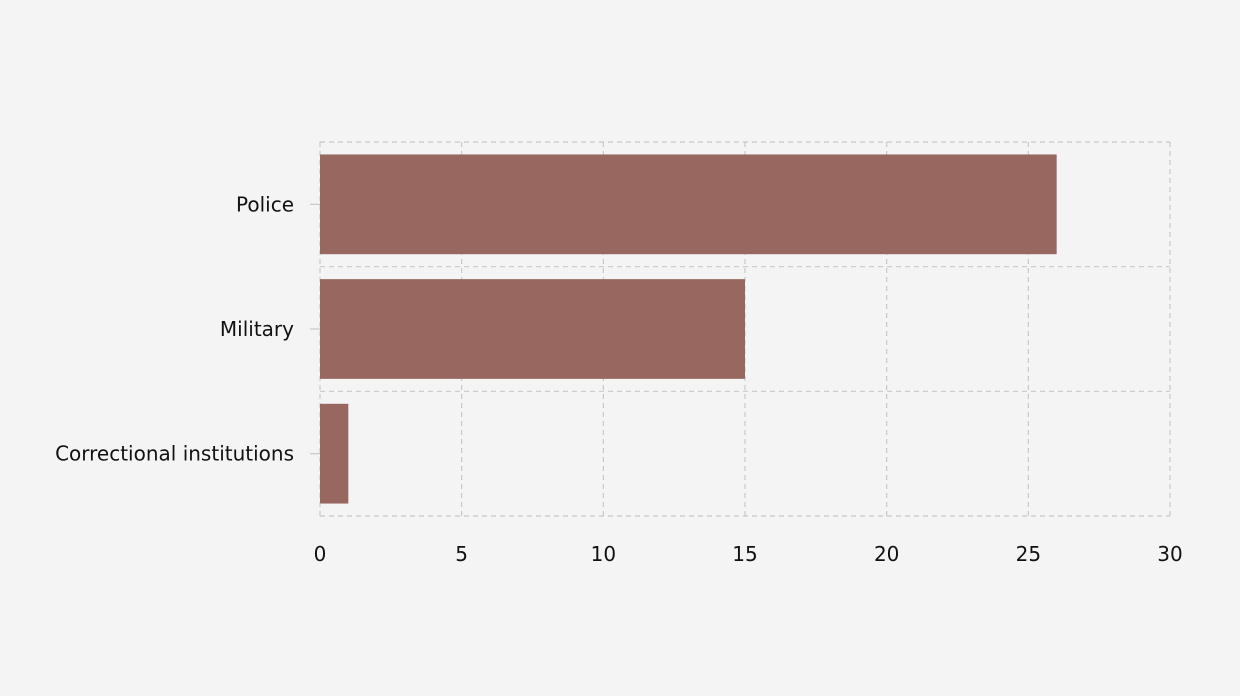 The height and width of the screenshot is (696, 1240). What do you see at coordinates (744, 554) in the screenshot?
I see `x-tick-label: 15` at bounding box center [744, 554].